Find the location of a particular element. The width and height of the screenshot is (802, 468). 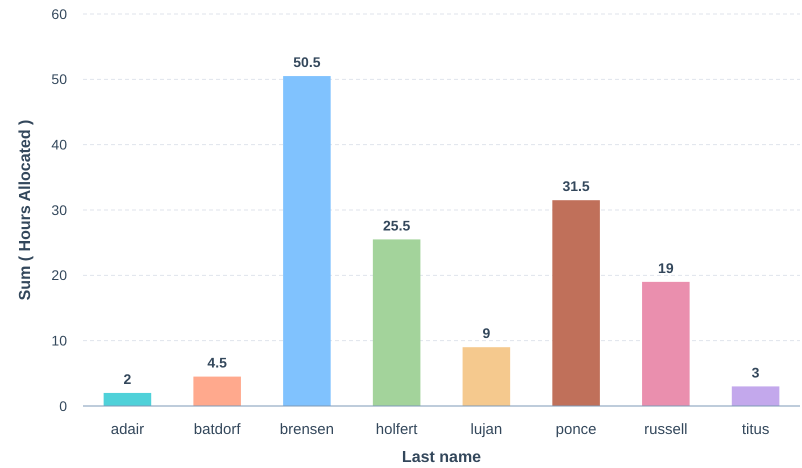

y-tick-label: 40 is located at coordinates (59, 144).